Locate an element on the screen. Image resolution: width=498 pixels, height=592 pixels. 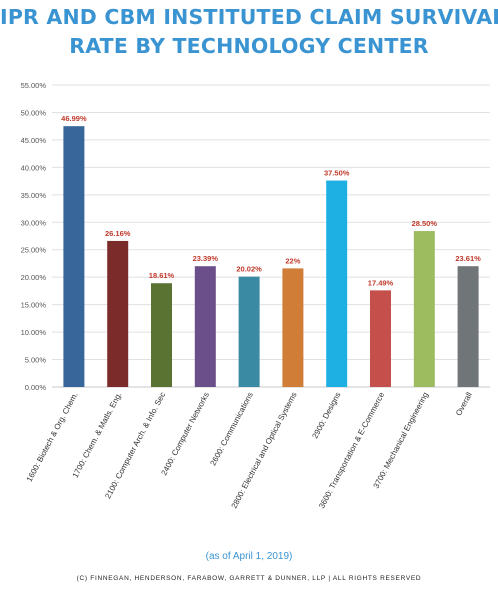
y-tick-label: 0.00% is located at coordinates (36, 387).